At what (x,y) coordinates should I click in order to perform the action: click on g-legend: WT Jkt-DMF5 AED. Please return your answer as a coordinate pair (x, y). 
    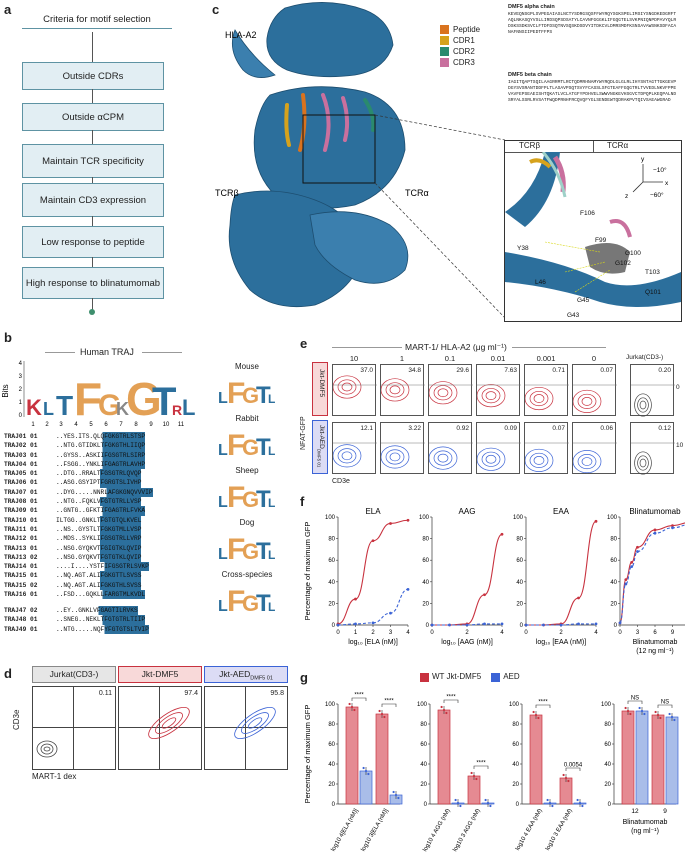
    Looking at the image, I should click on (470, 677).